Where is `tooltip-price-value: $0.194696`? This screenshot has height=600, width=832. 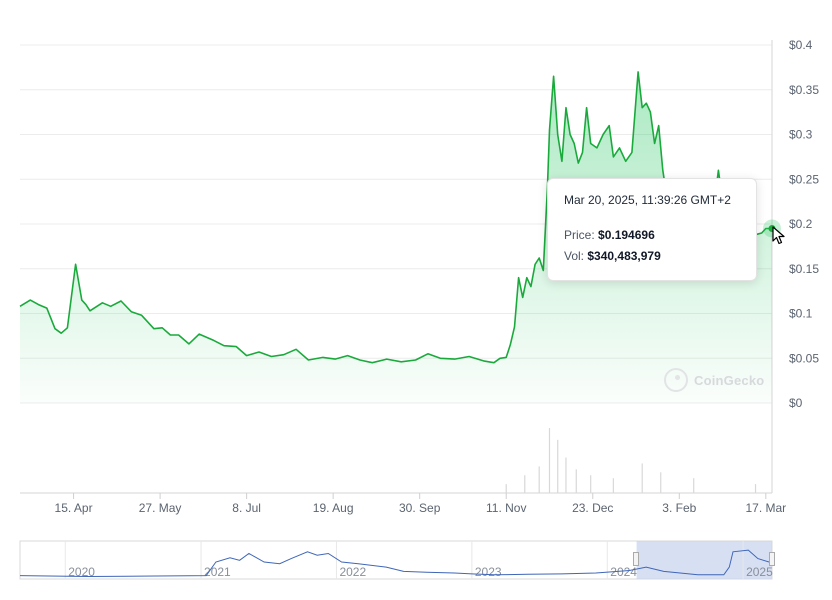 tooltip-price-value: $0.194696 is located at coordinates (626, 235).